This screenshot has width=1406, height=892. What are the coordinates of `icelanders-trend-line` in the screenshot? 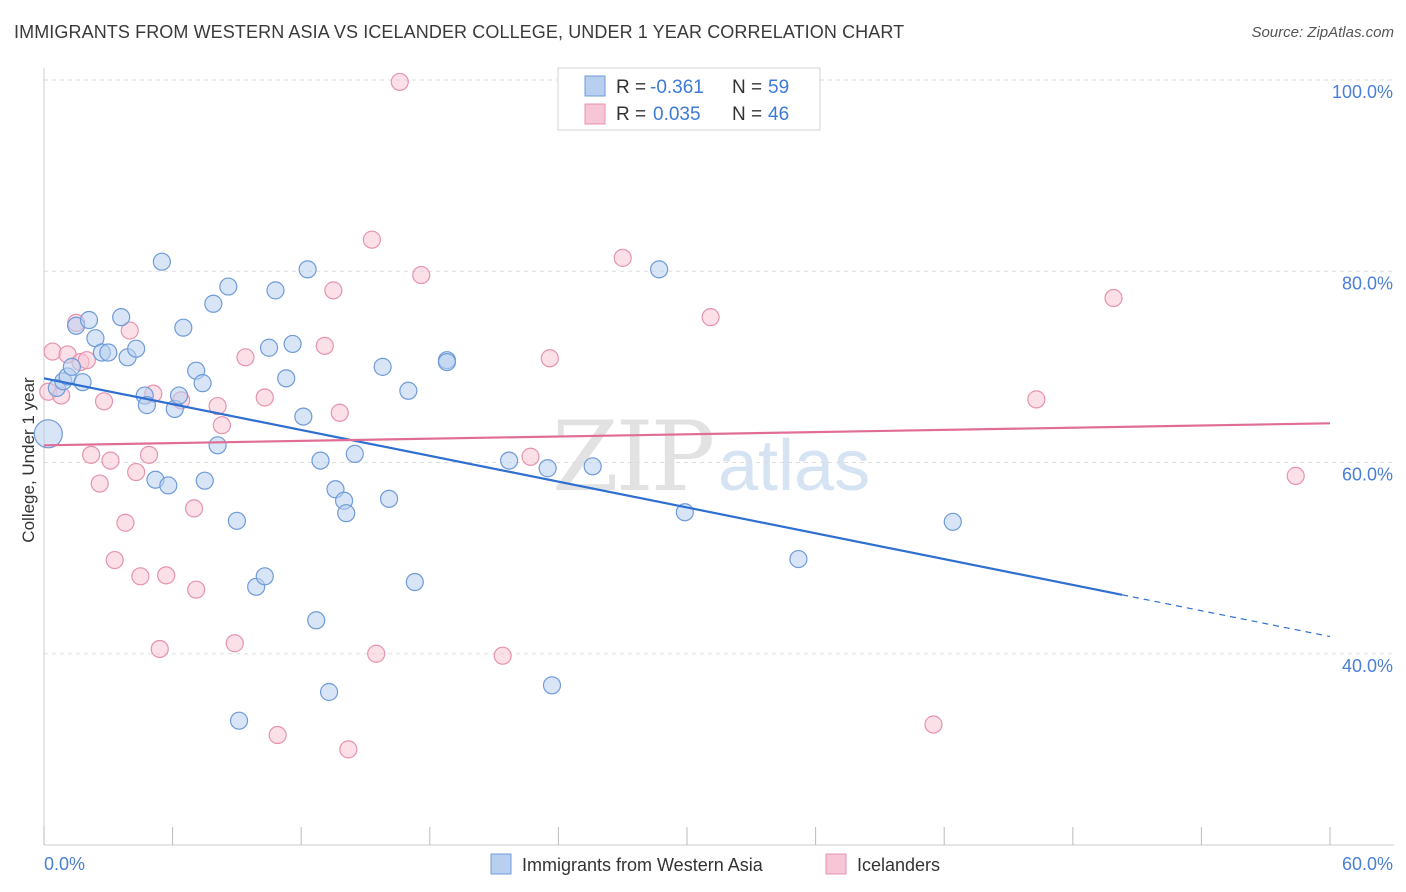 It's located at (687, 434).